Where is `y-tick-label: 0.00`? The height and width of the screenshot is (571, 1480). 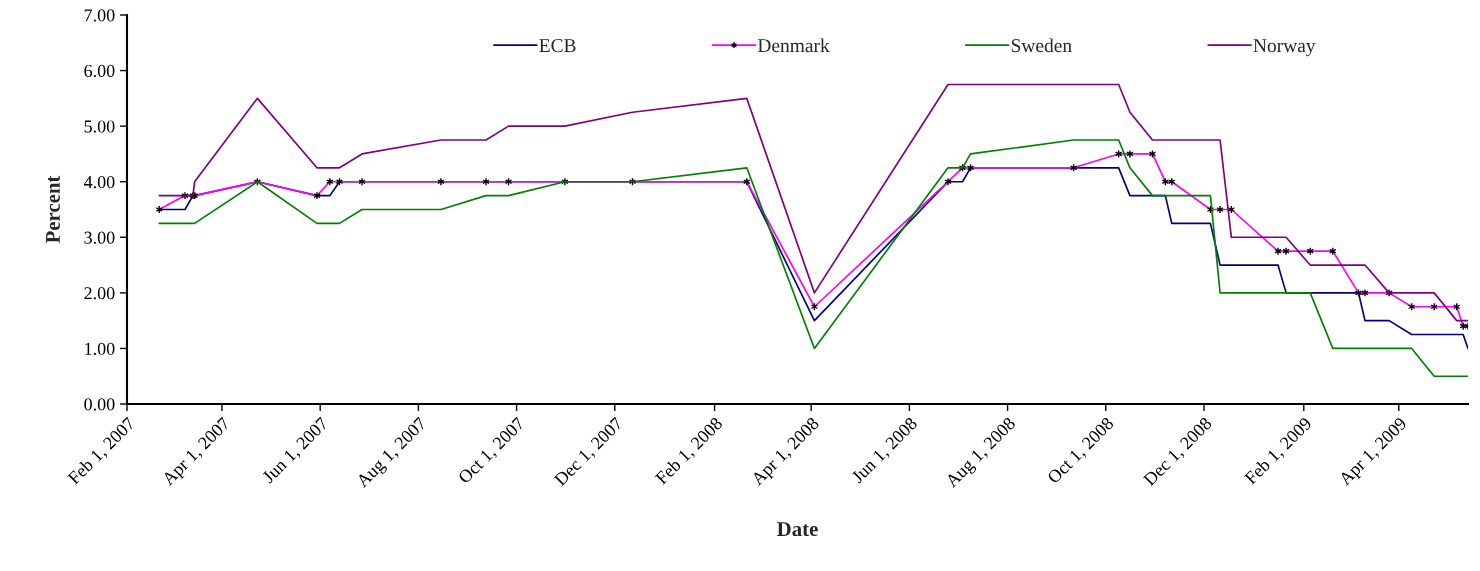
y-tick-label: 0.00 is located at coordinates (99, 404).